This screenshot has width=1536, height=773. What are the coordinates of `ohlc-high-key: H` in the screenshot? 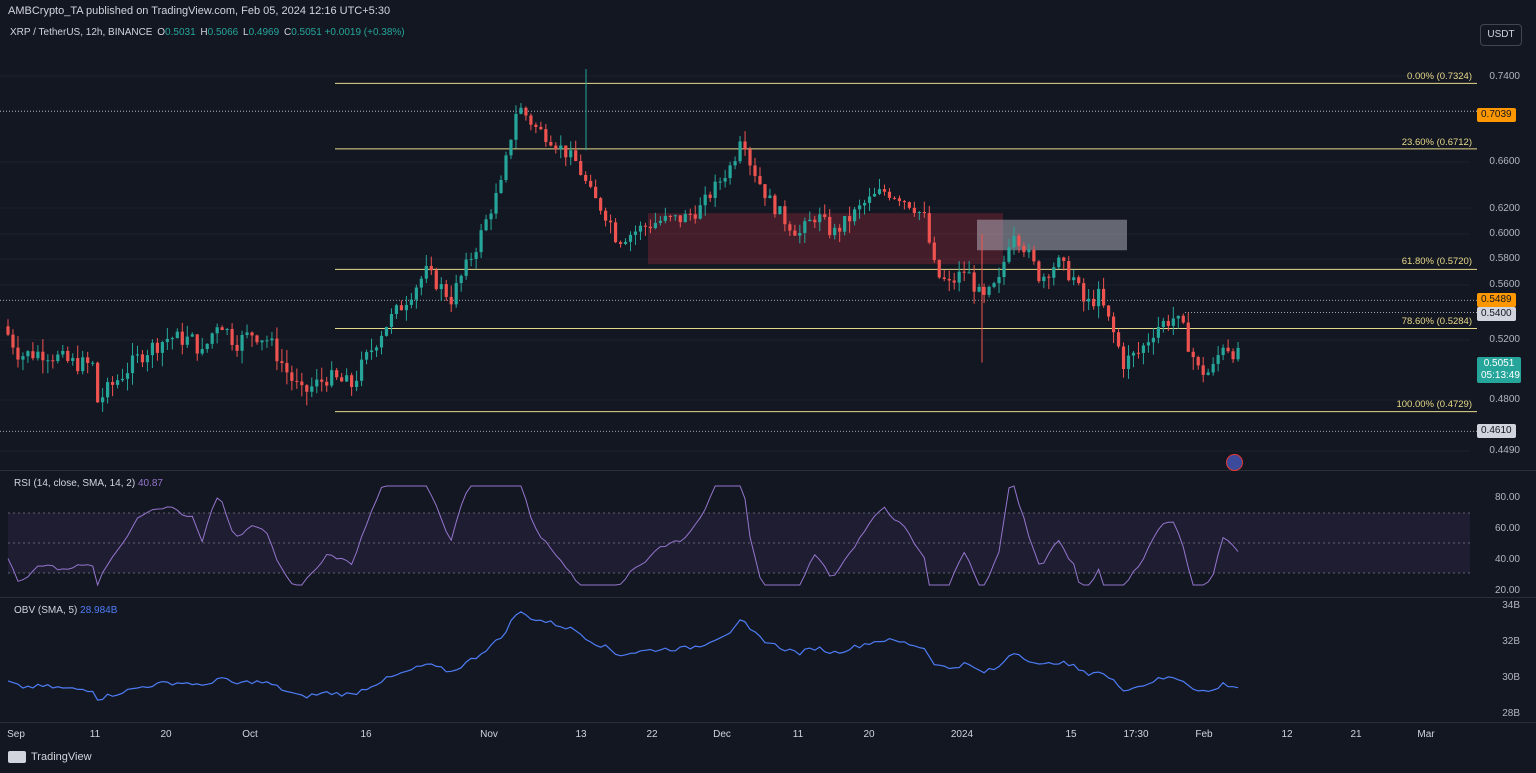 It's located at (204, 32).